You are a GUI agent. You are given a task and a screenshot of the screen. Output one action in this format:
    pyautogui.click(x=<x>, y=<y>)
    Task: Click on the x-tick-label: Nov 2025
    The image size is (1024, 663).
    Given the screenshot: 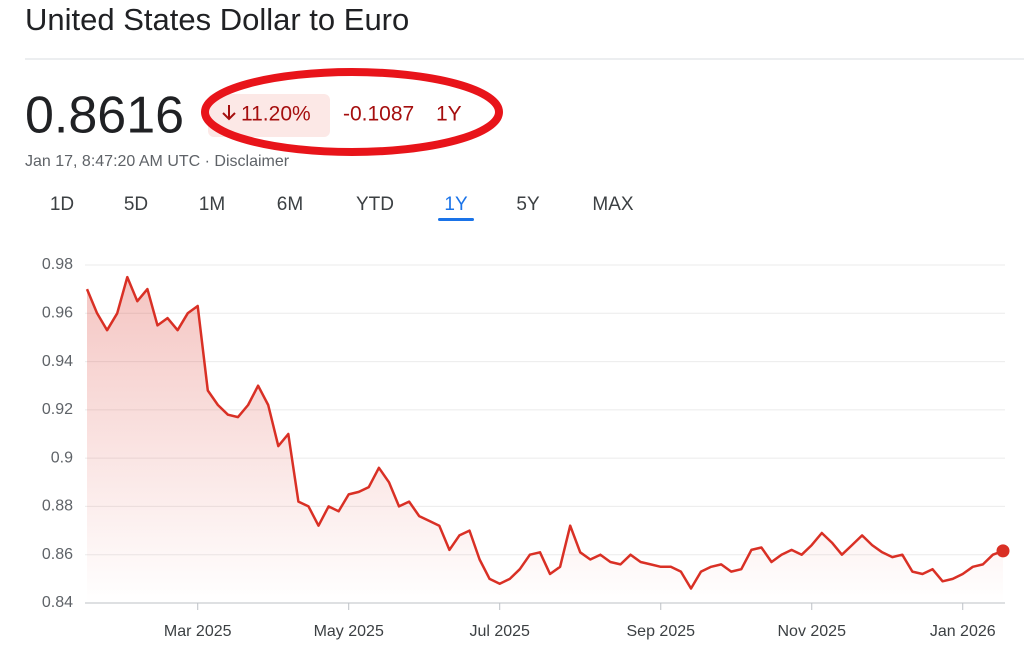 What is the action you would take?
    pyautogui.click(x=811, y=631)
    